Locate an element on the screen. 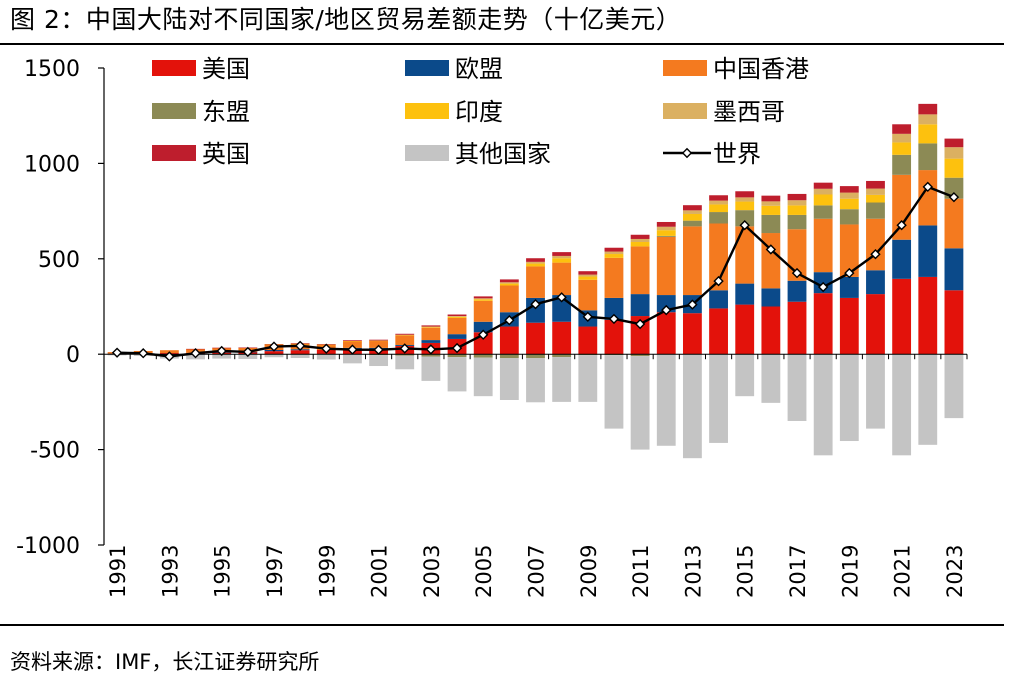 This screenshot has width=1009, height=687. bar-墨西哥-2013 is located at coordinates (692, 212).